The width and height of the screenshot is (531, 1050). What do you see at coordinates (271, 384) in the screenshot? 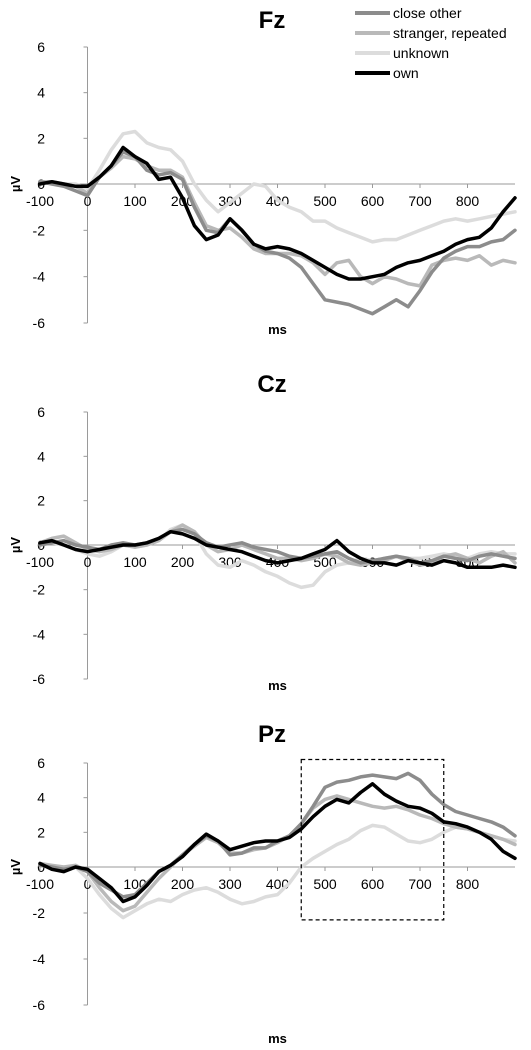
I see `panel-title: Cz` at bounding box center [271, 384].